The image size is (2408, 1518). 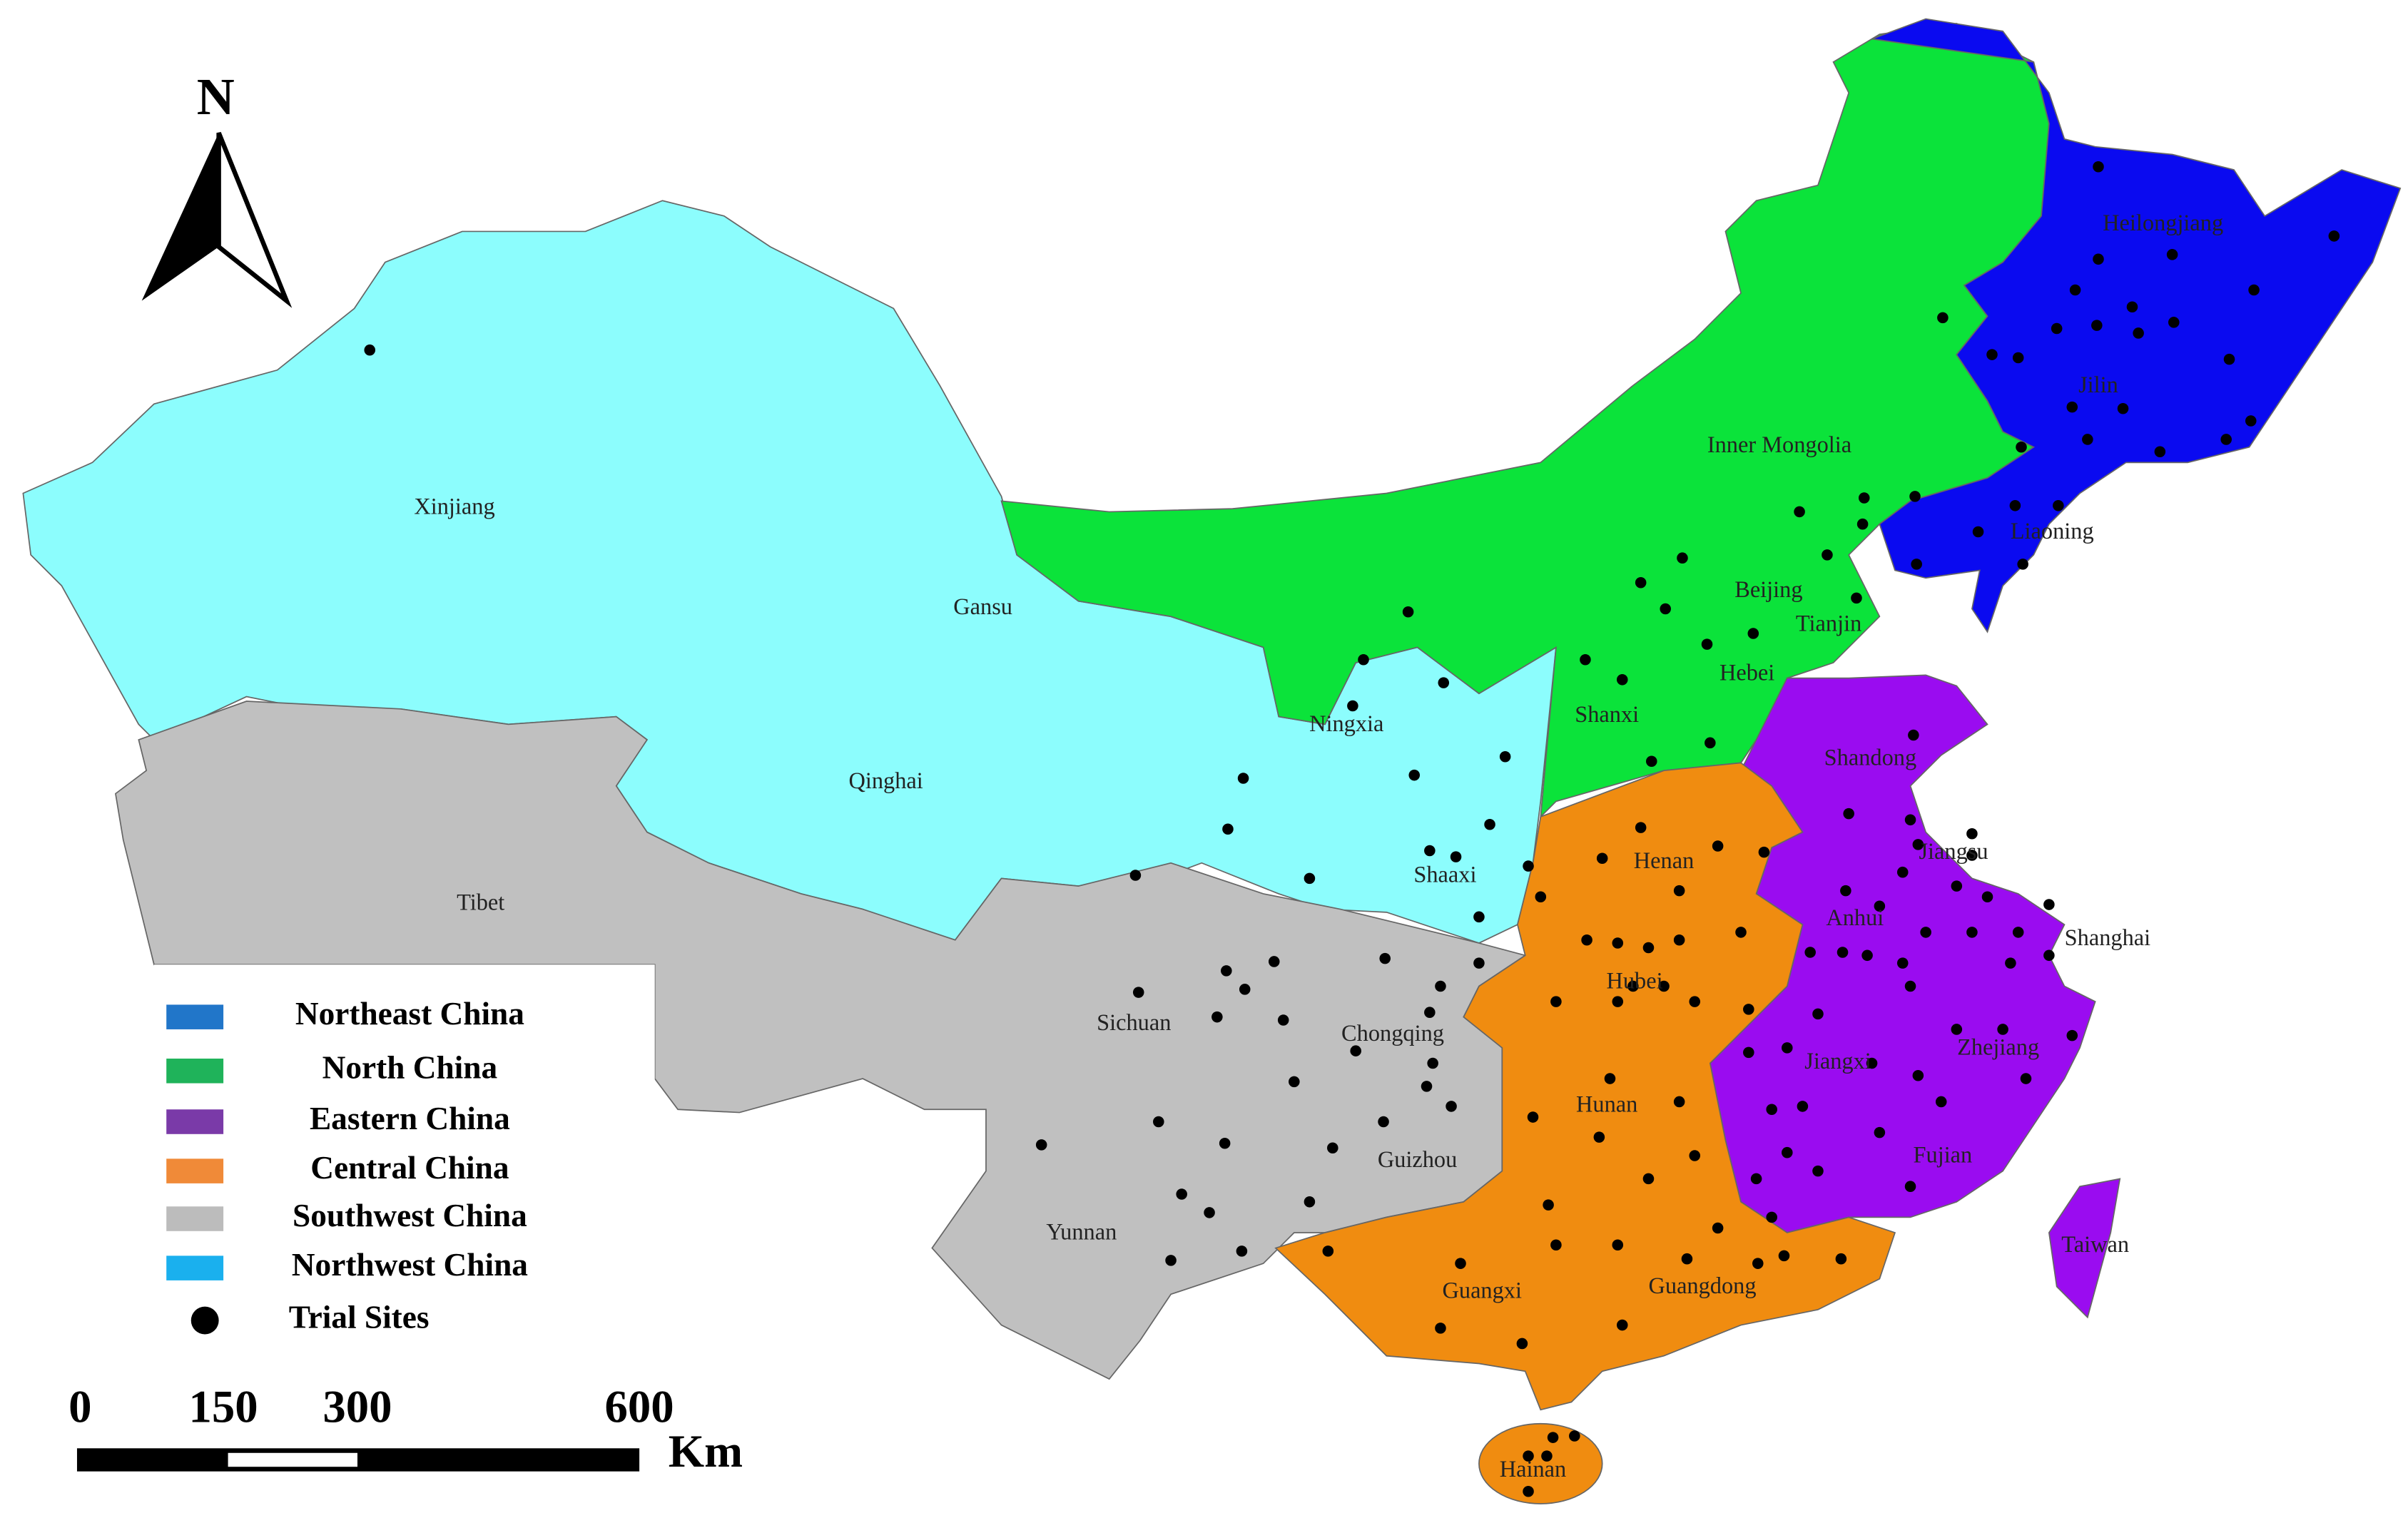 What do you see at coordinates (639, 1407) in the screenshot?
I see `scale-label: 600` at bounding box center [639, 1407].